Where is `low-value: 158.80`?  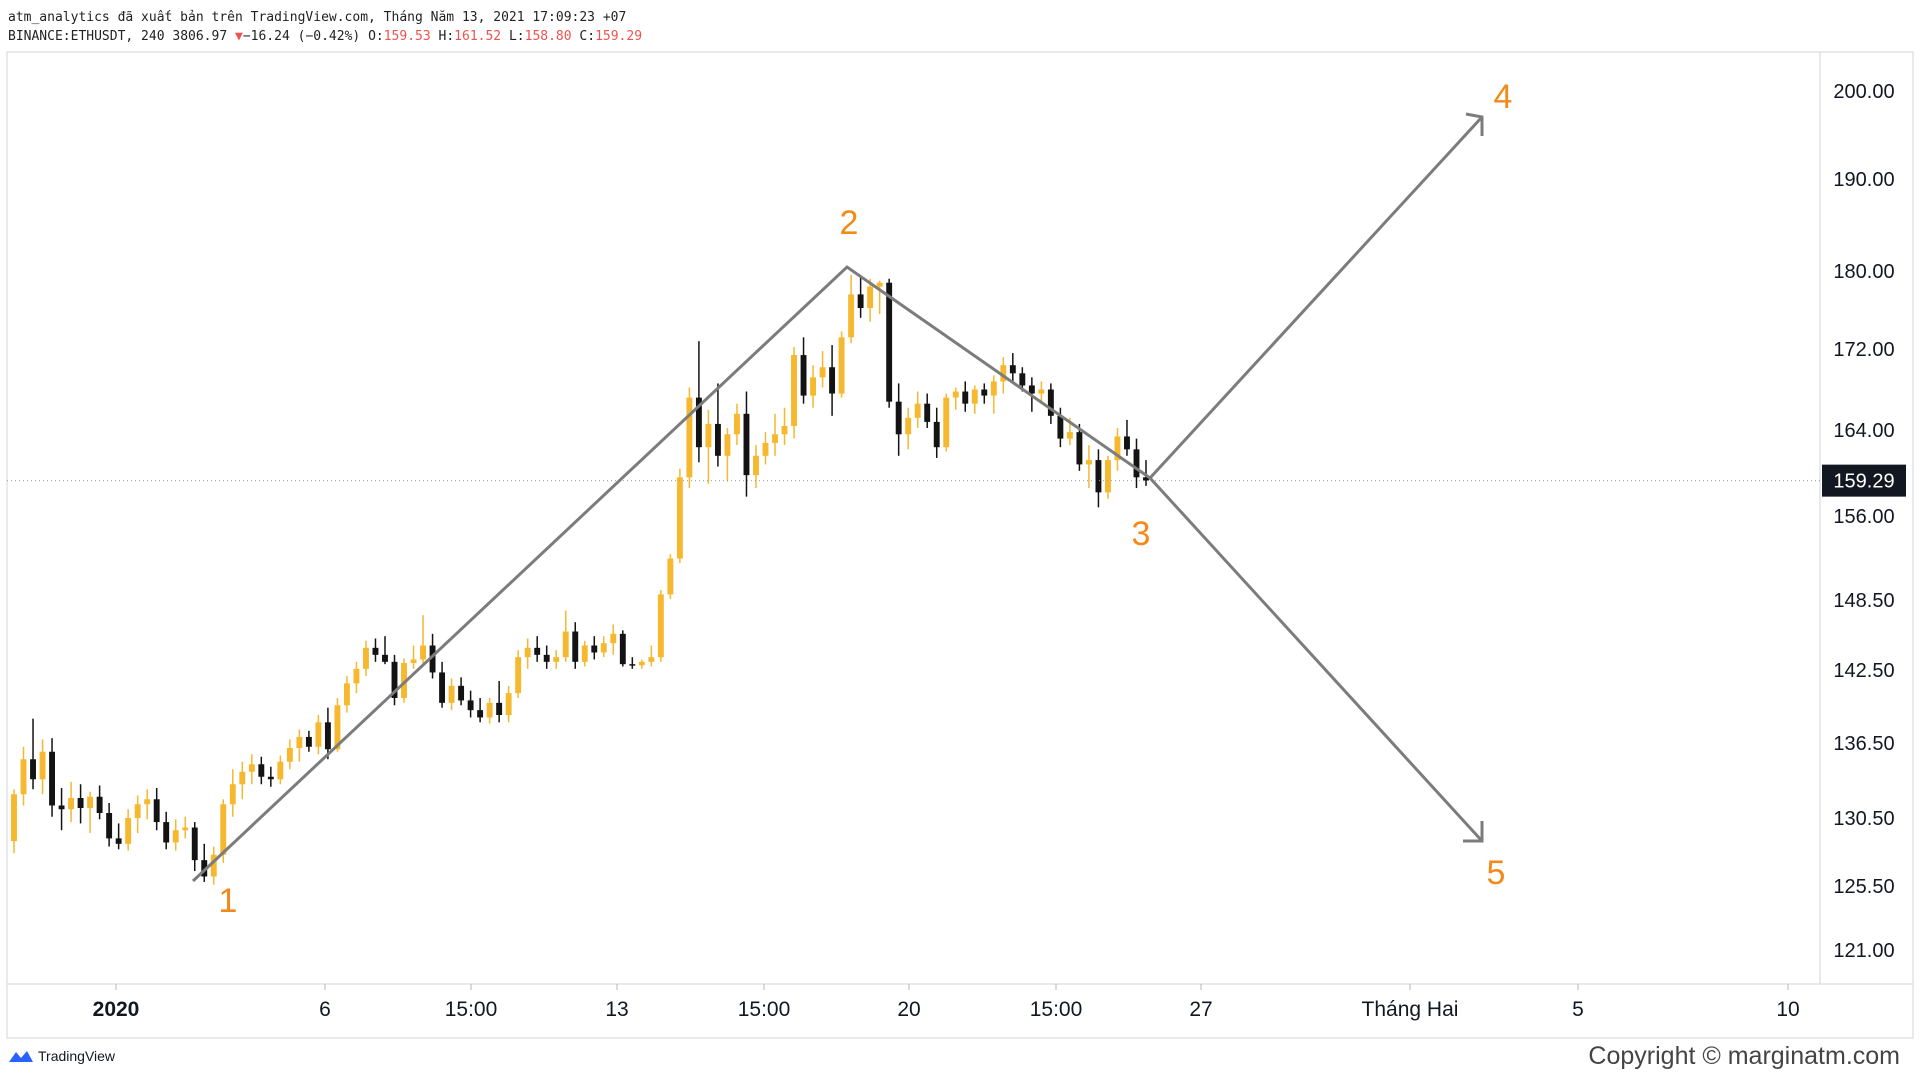 low-value: 158.80 is located at coordinates (548, 36).